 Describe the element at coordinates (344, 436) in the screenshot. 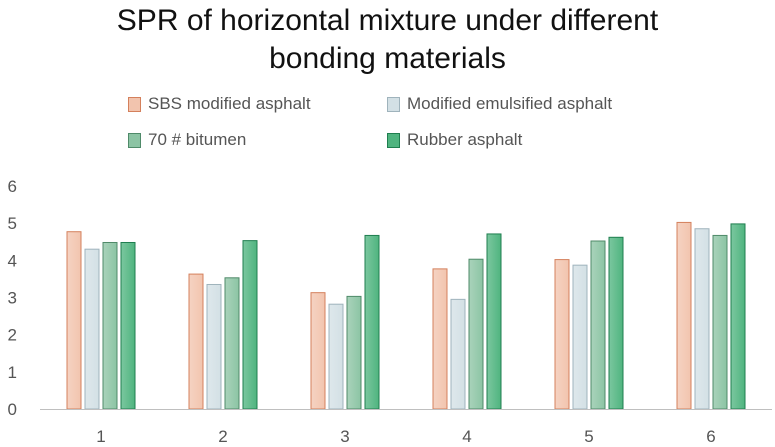

I see `x-tick-label: 3` at that location.